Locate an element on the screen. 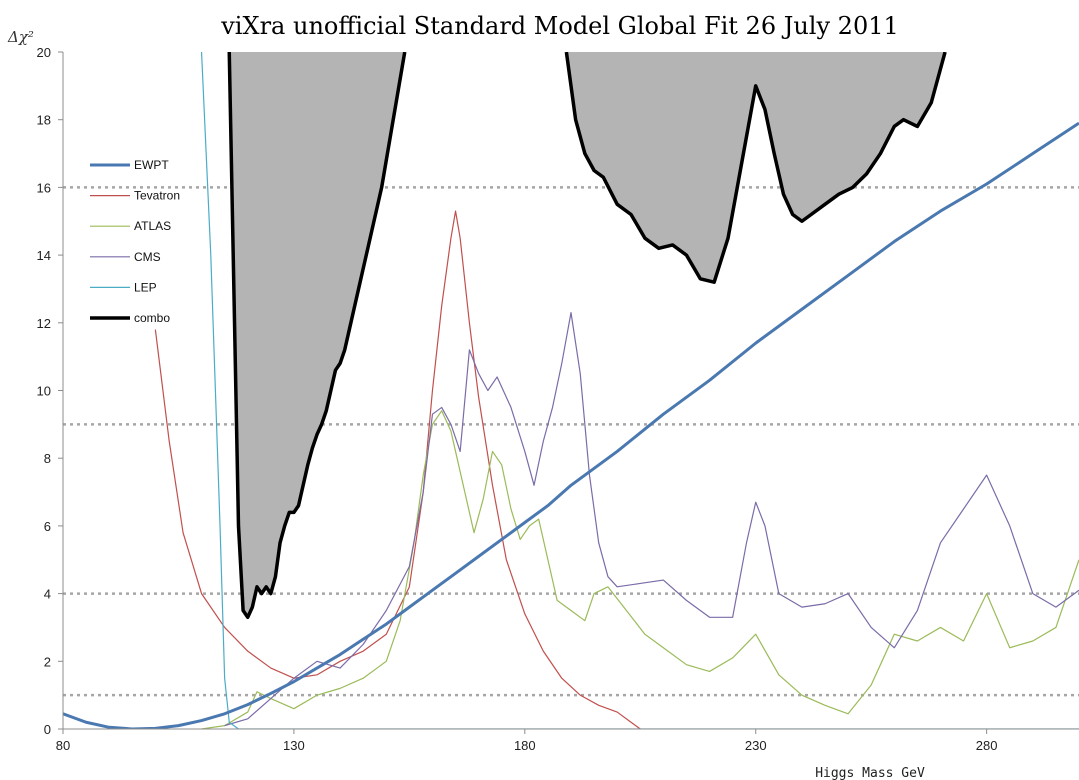  legend: EWPT Tevatron ATLAS CMS LEP combo is located at coordinates (135, 241).